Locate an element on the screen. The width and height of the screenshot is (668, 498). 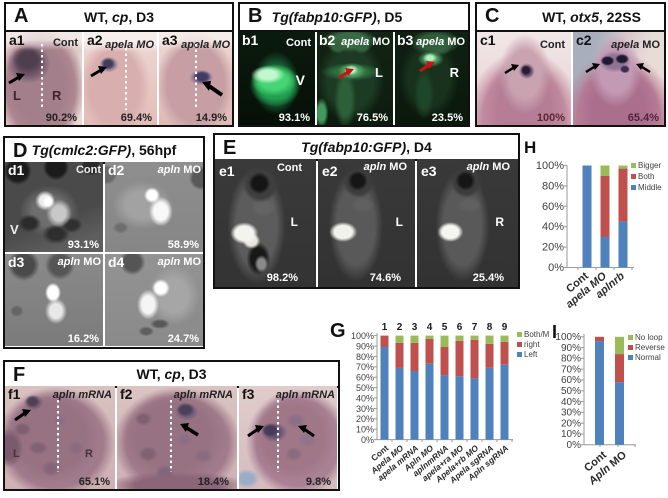
svg-text: 3 is located at coordinates (415, 327).